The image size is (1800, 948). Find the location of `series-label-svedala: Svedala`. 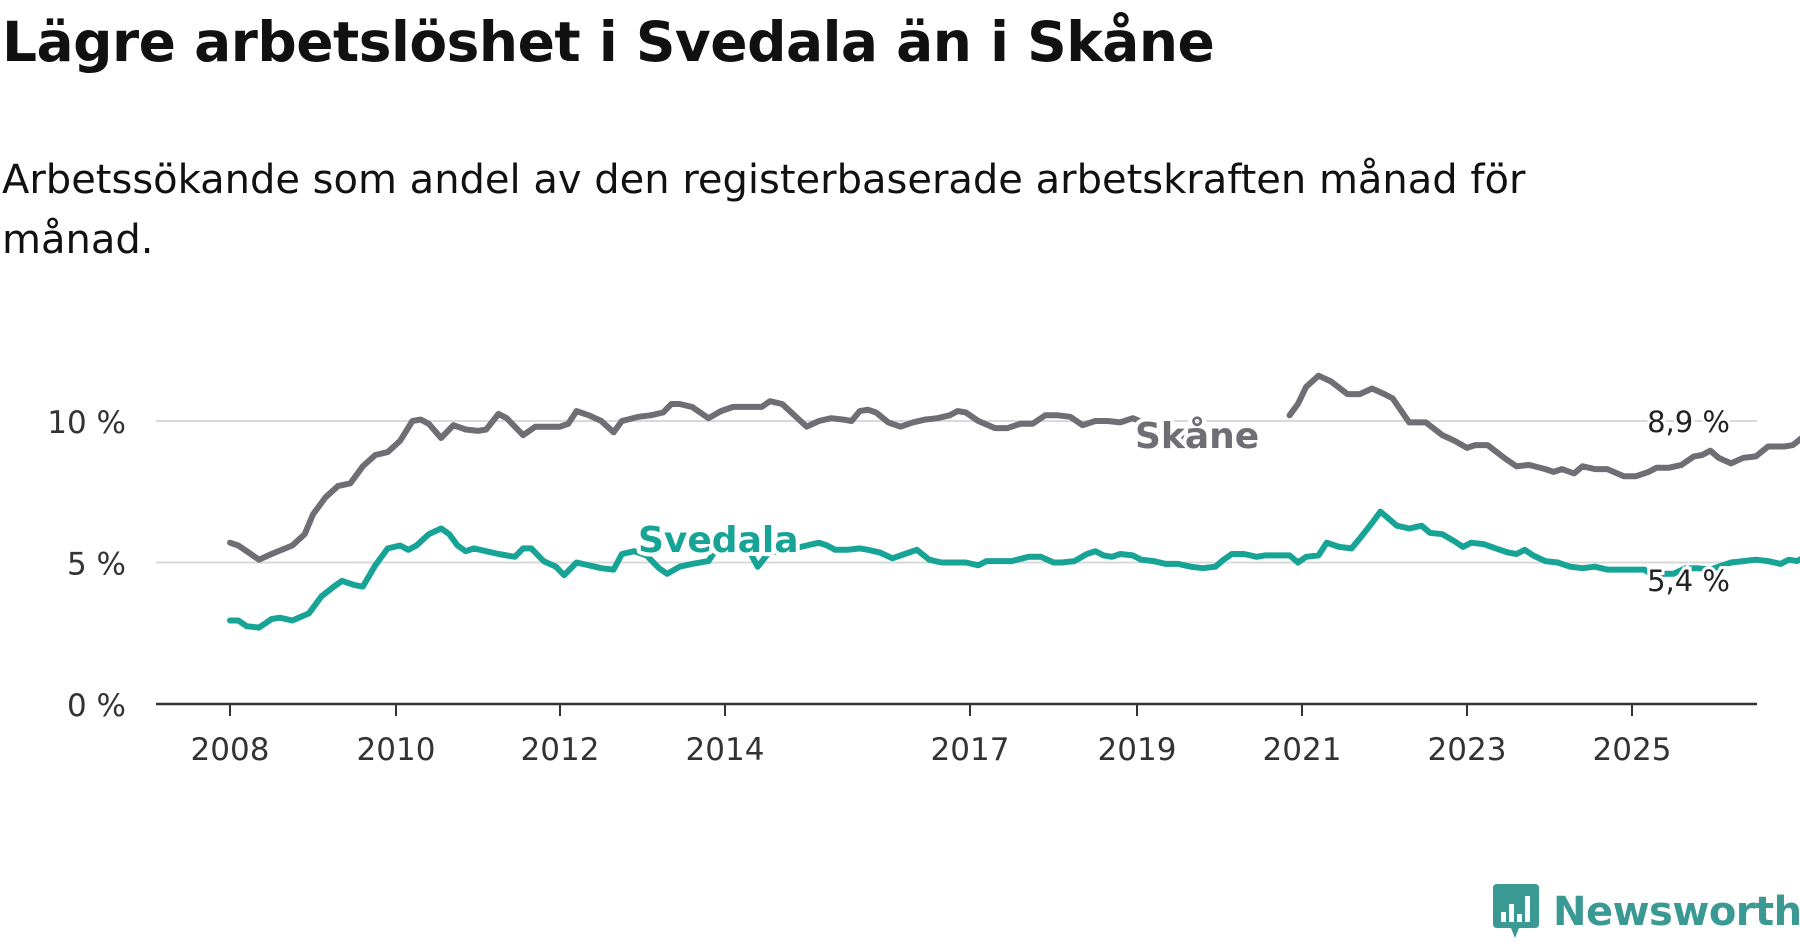

series-label-svedala: Svedala is located at coordinates (718, 540).